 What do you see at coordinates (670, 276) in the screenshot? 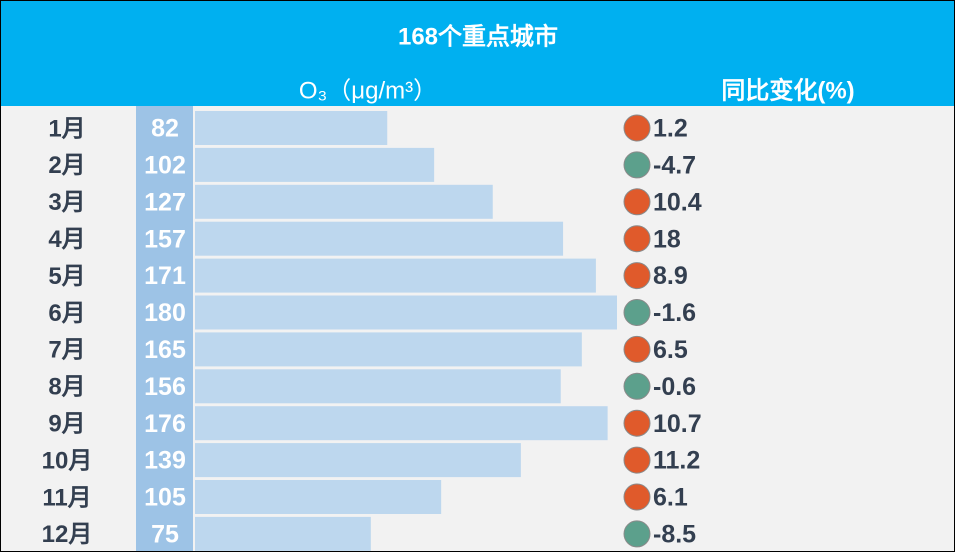
I see `change-label: 8.9` at bounding box center [670, 276].